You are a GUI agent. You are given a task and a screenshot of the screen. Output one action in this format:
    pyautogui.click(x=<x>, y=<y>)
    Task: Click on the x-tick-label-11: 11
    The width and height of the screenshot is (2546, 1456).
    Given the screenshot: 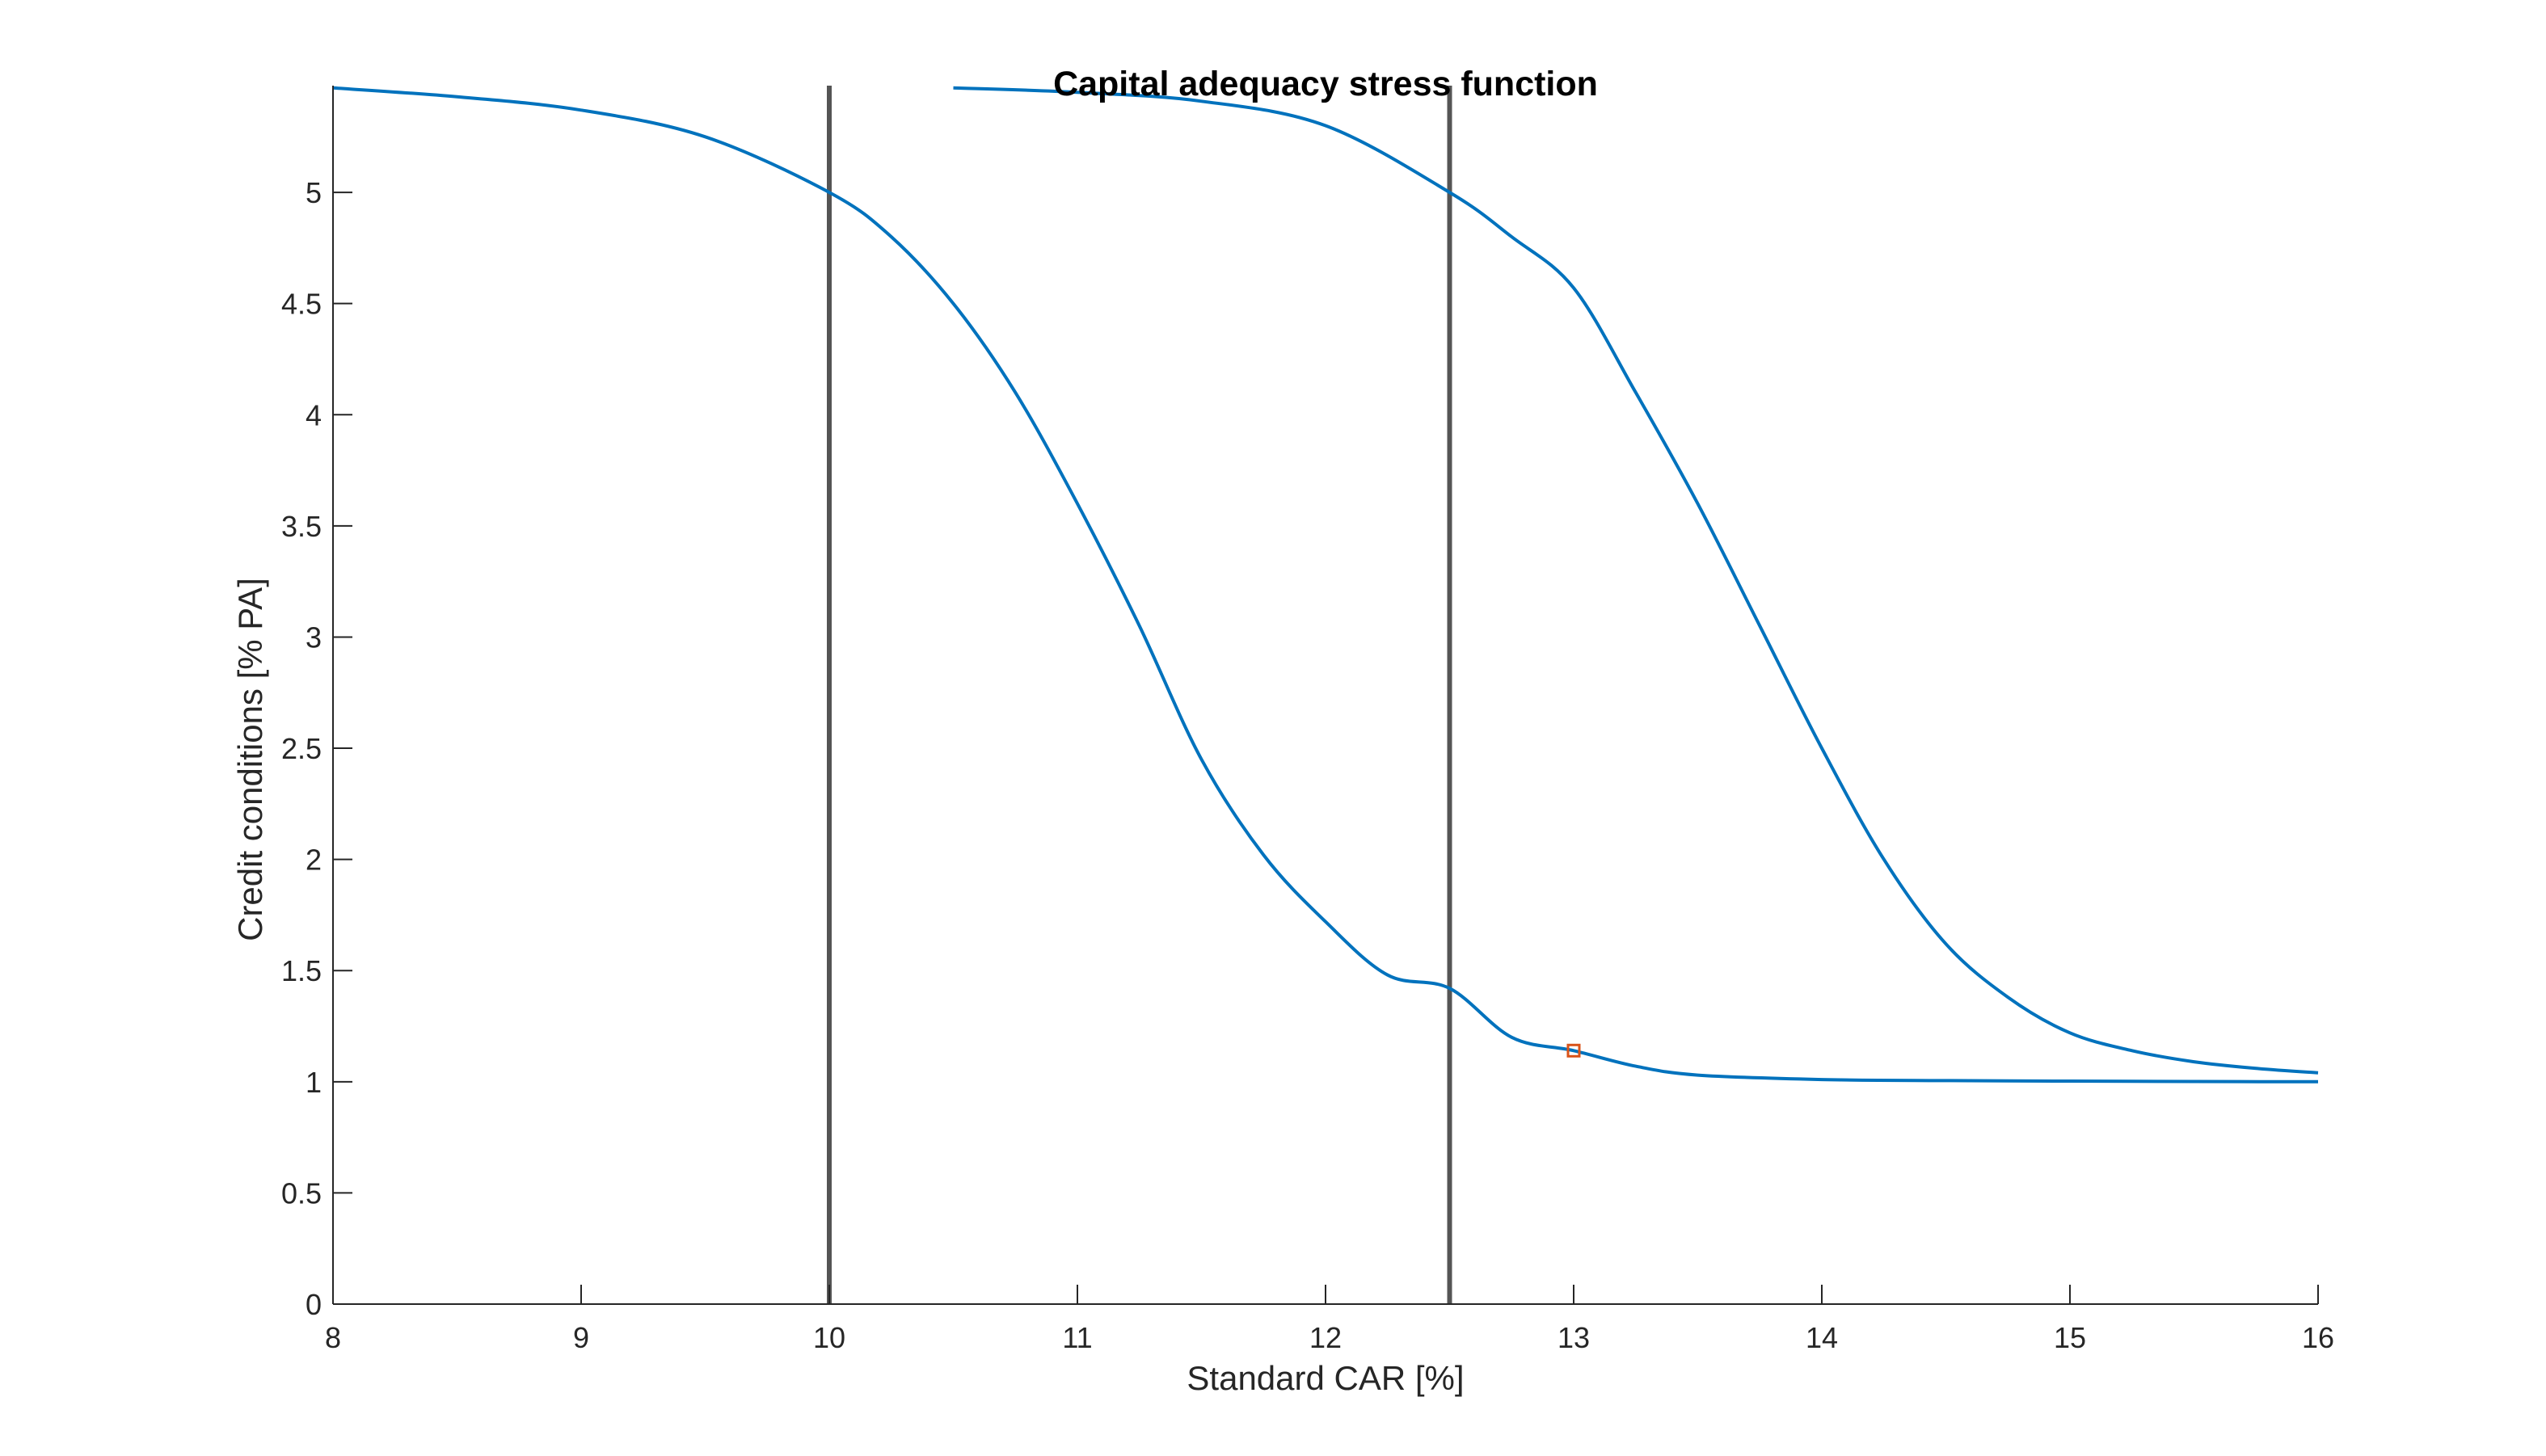 What is the action you would take?
    pyautogui.click(x=1077, y=1337)
    